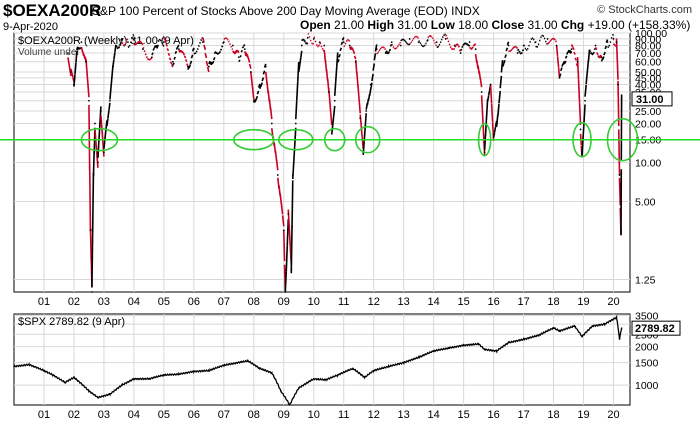 This screenshot has height=421, width=700. Describe the element at coordinates (523, 415) in the screenshot. I see `x-tick-label: 17` at that location.